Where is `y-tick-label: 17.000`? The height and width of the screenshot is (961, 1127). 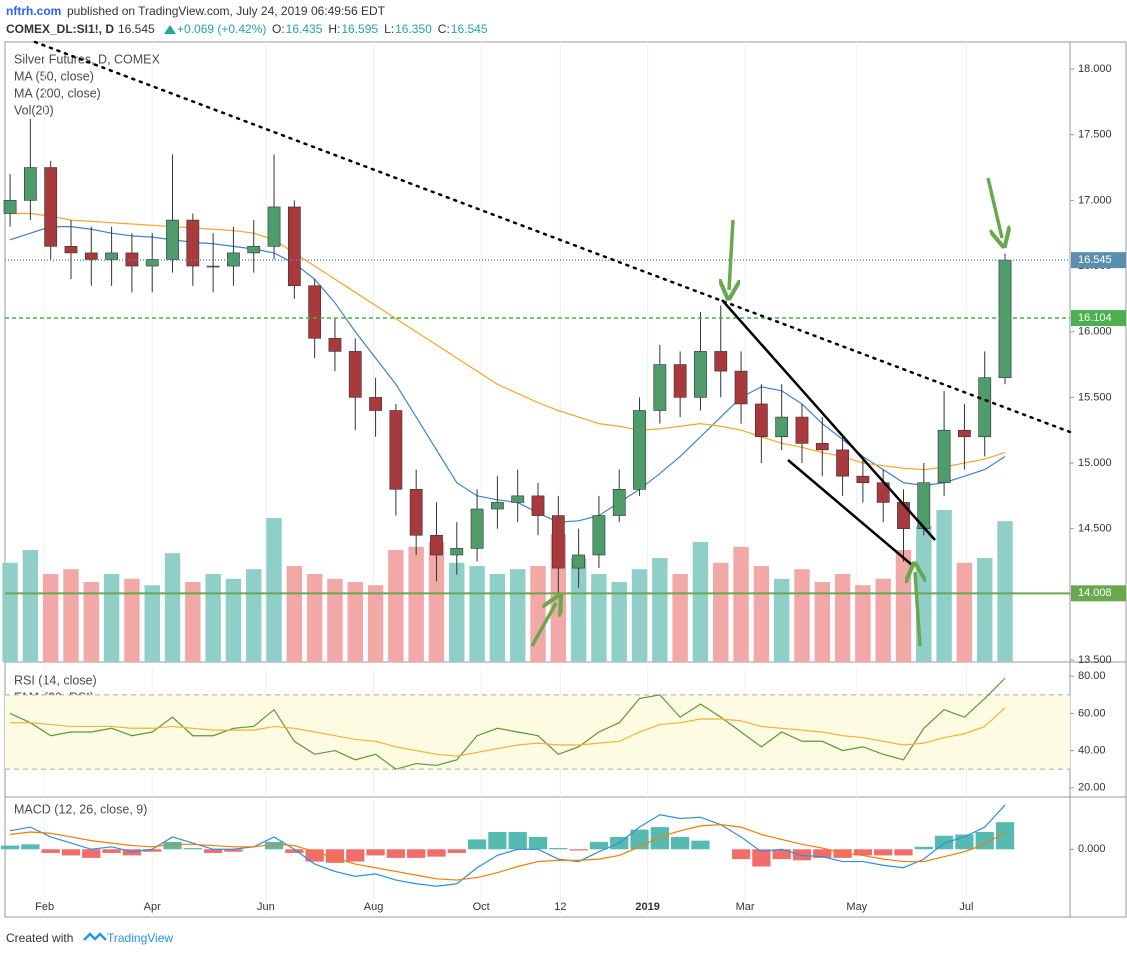
y-tick-label: 17.000 is located at coordinates (1095, 200).